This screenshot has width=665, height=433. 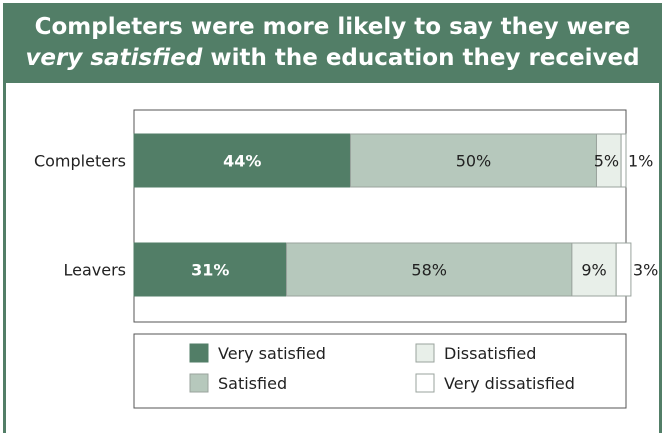 I want to click on data-label-leavers-dissatisfied: 9%, so click(x=593, y=270).